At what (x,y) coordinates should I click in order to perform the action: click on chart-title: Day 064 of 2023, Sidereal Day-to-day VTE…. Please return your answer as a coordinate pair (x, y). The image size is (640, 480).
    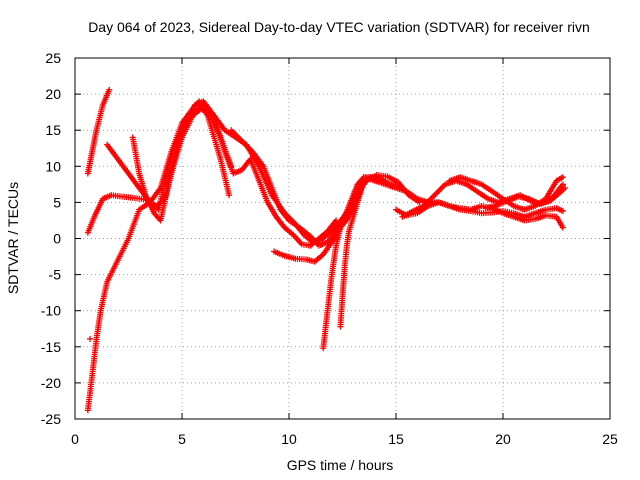
    Looking at the image, I should click on (339, 27).